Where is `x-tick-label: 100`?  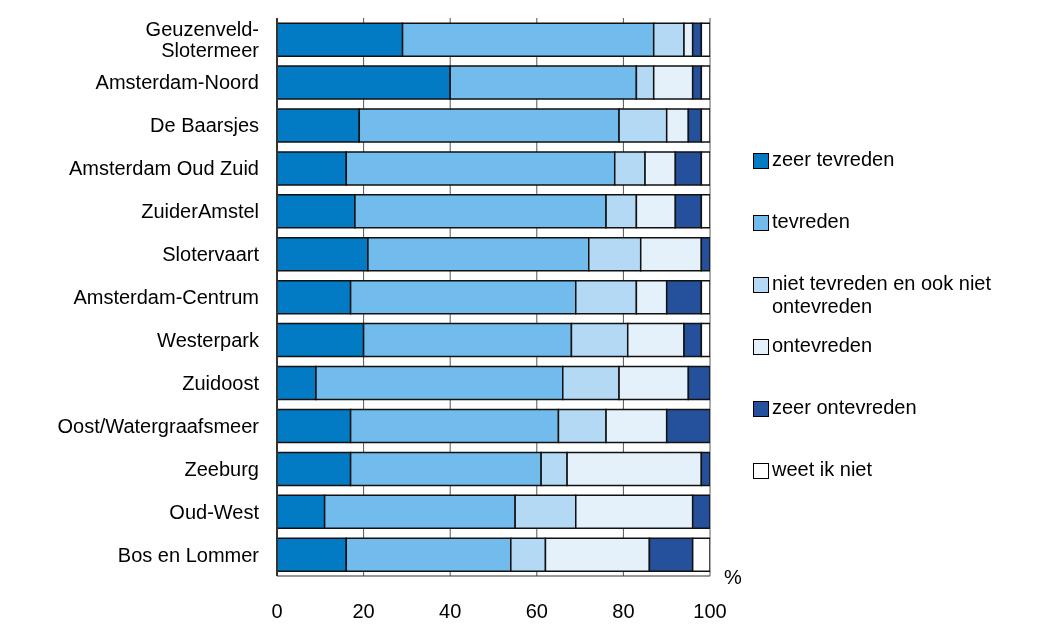
x-tick-label: 100 is located at coordinates (710, 611).